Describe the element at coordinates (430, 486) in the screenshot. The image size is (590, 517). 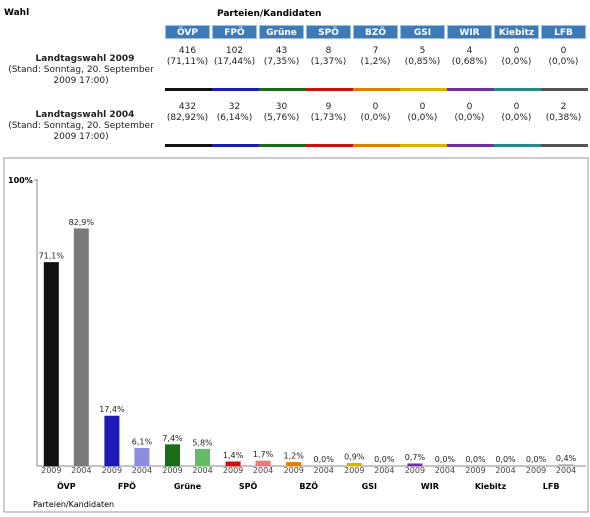
I see `category-label: WIR` at that location.